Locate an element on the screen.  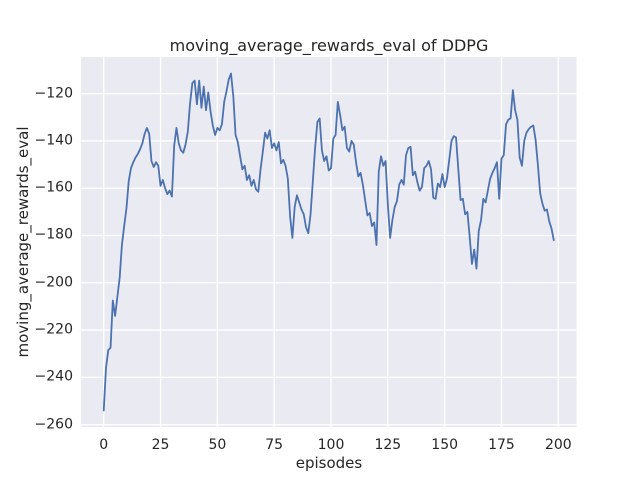
y-tick-label: −120 is located at coordinates (53, 93).